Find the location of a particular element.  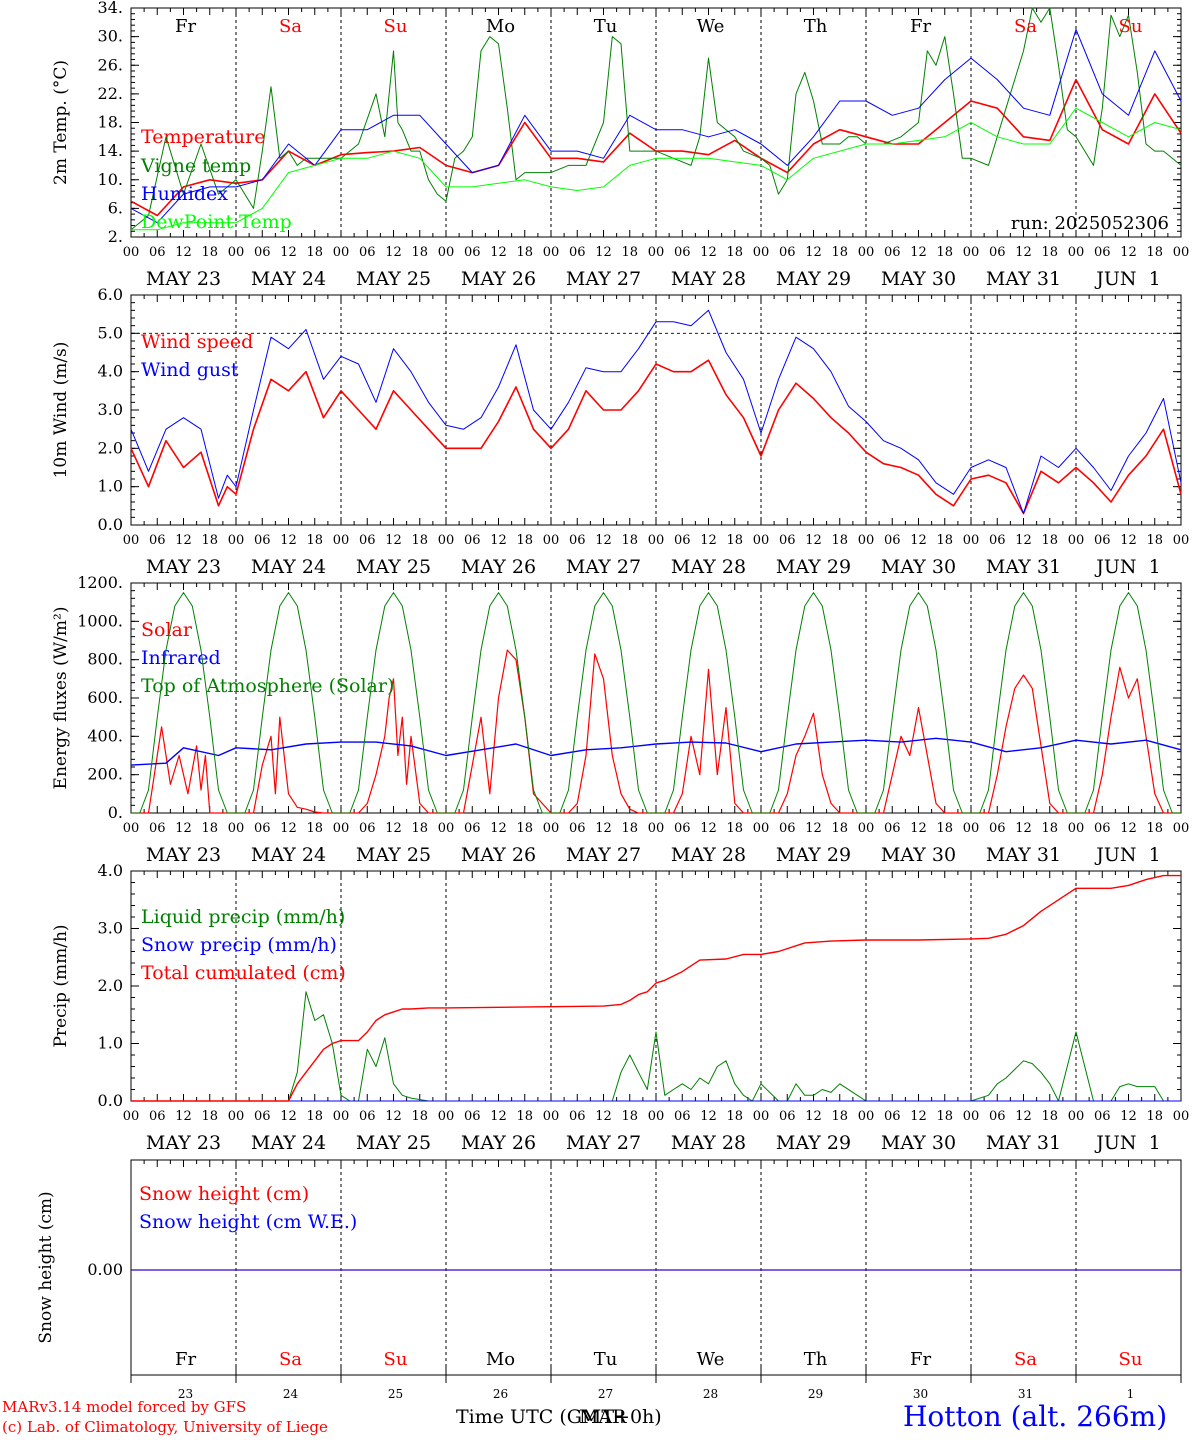

wind-y-tick-label: 4.0 is located at coordinates (110, 371).